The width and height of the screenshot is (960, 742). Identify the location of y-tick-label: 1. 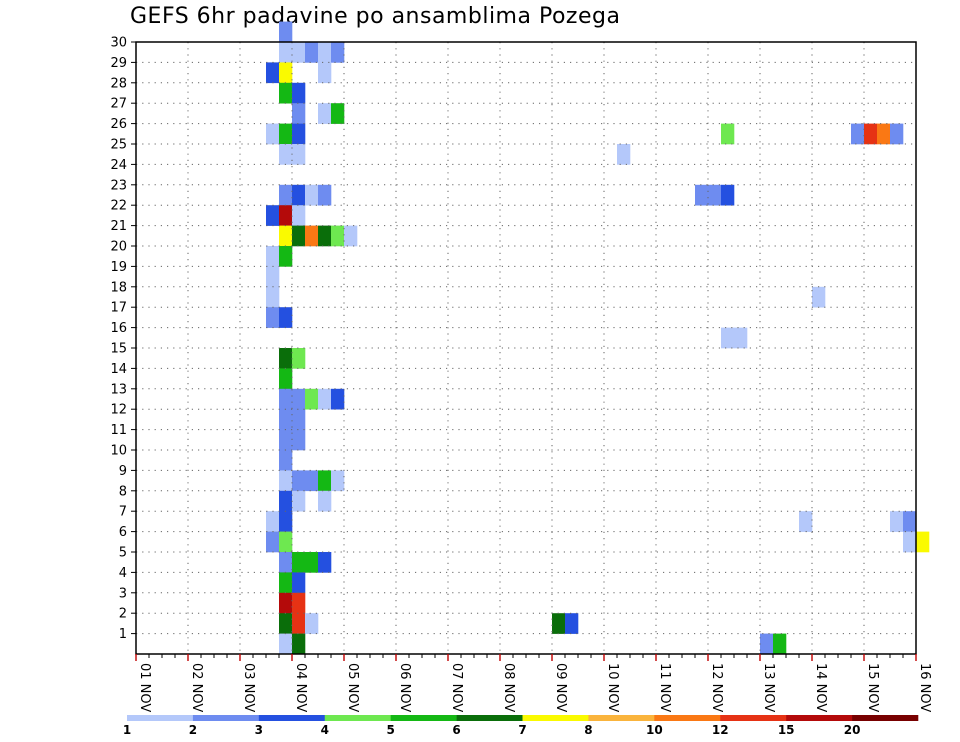
(123, 634).